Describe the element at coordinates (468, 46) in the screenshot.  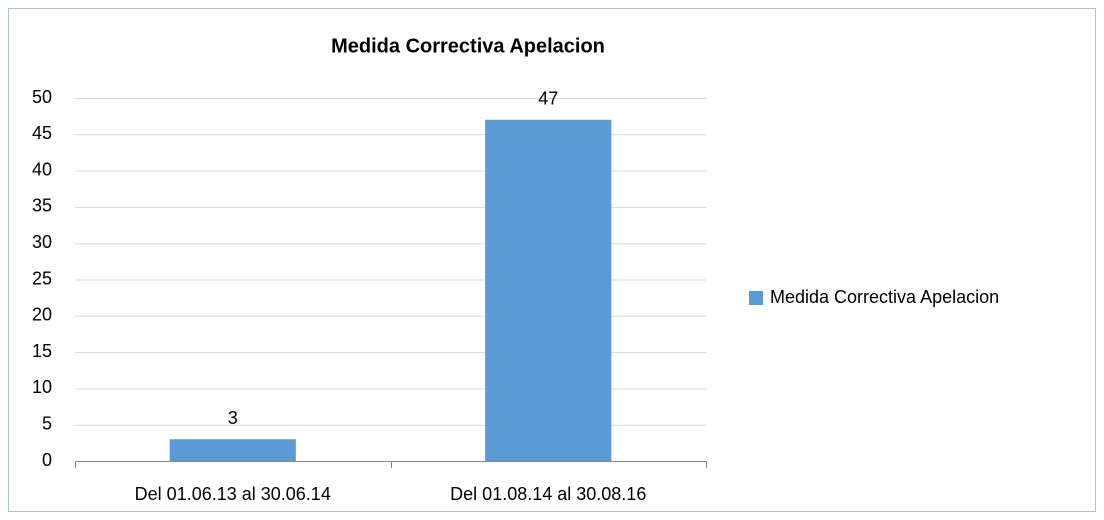
I see `chart-title: Medida Correctiva Apelacion` at that location.